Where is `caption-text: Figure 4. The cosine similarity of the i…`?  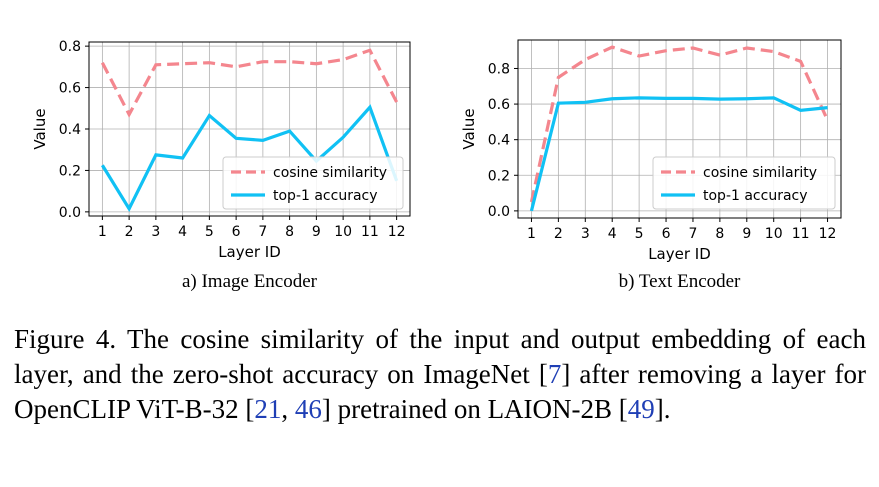 caption-text: Figure 4. The cosine similarity of the i… is located at coordinates (440, 356).